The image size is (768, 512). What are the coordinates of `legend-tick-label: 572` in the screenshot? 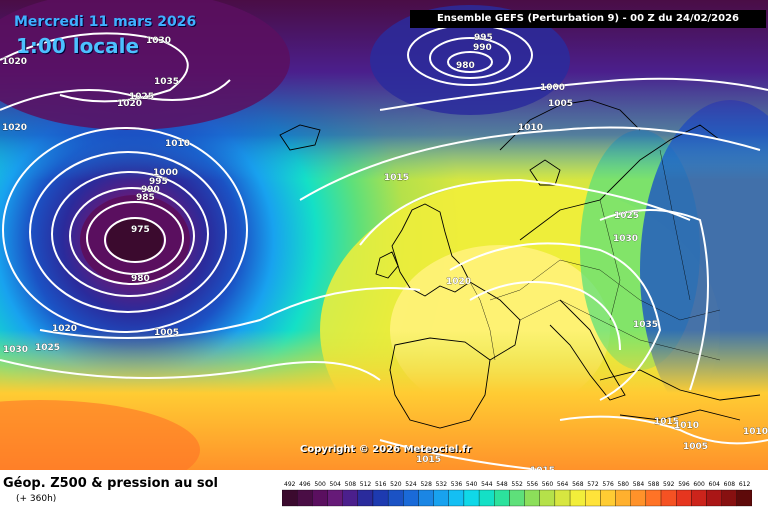 It's located at (593, 484).